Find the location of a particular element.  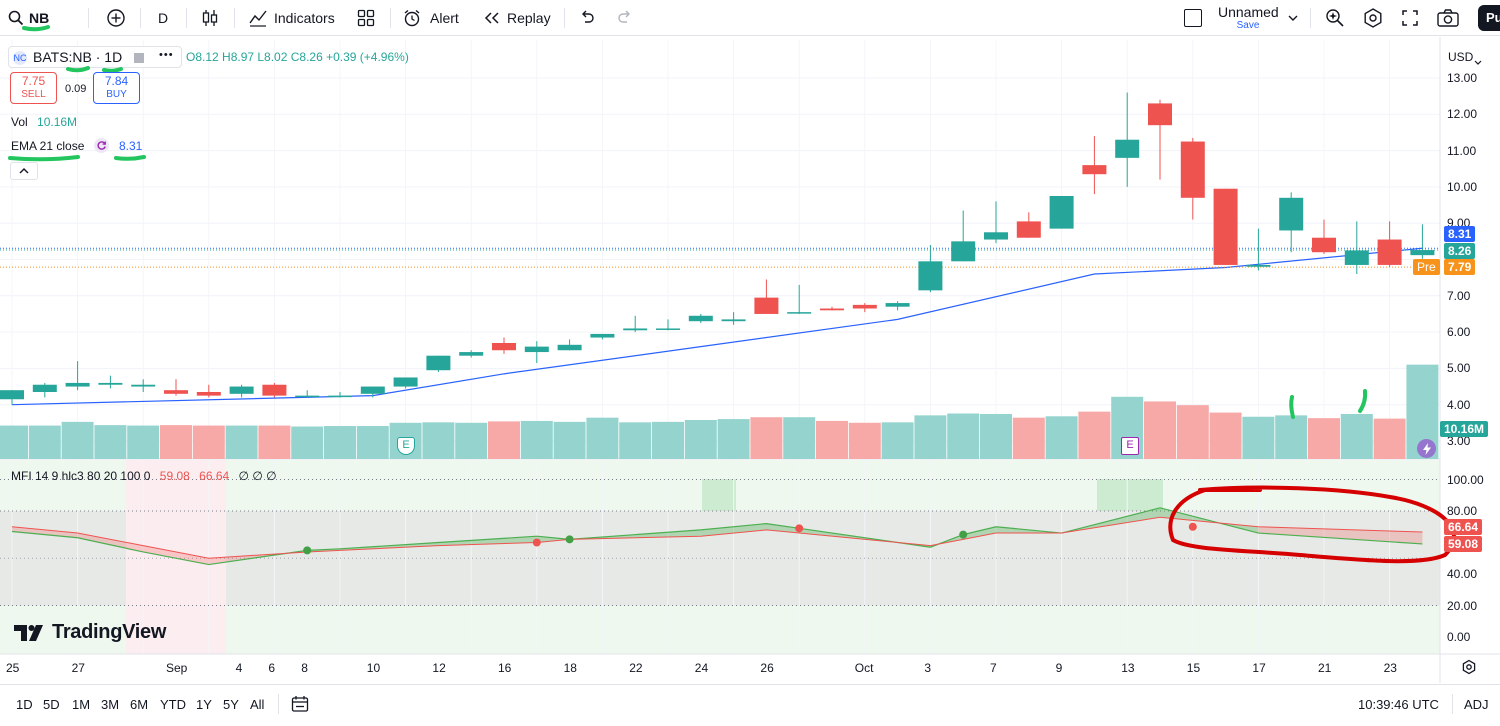

sell-button: 7.75 SELL is located at coordinates (33, 88).